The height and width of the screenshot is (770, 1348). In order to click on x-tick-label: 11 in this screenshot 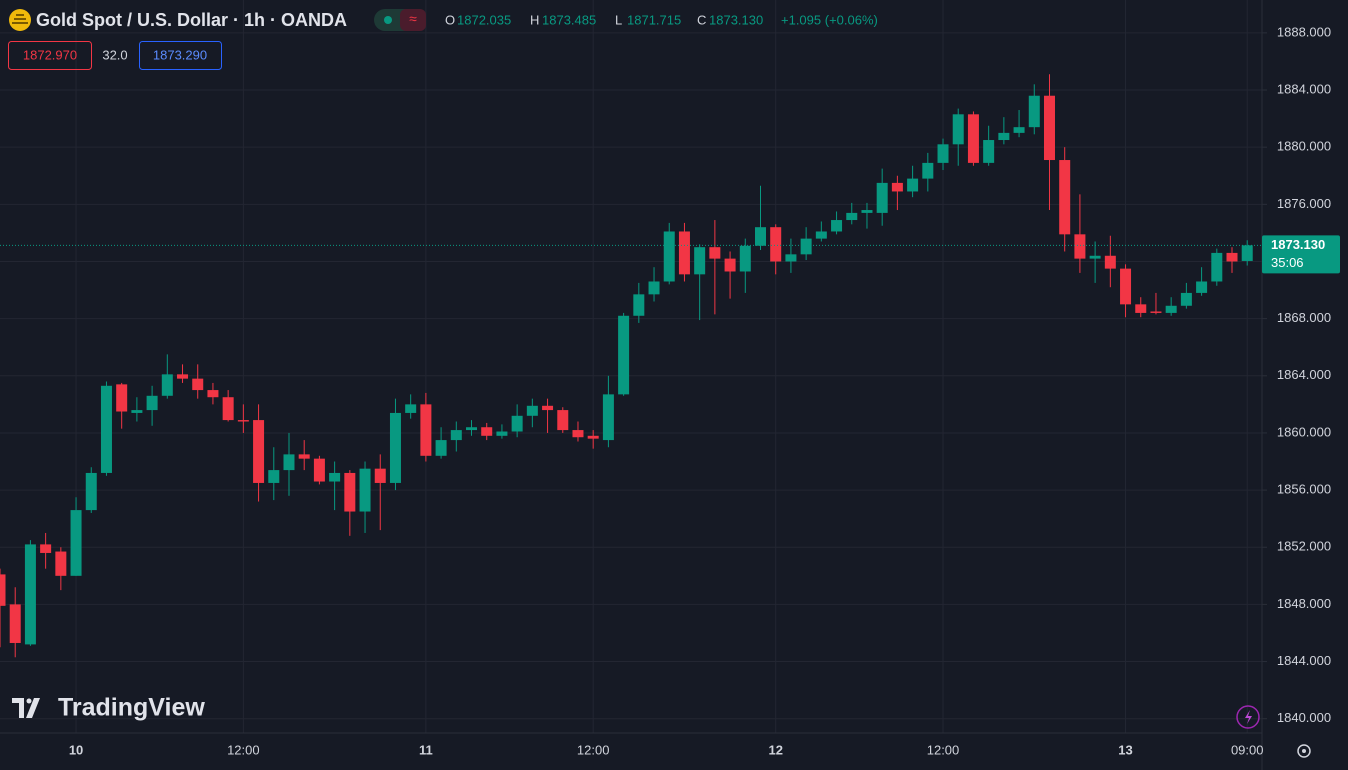, I will do `click(426, 749)`.